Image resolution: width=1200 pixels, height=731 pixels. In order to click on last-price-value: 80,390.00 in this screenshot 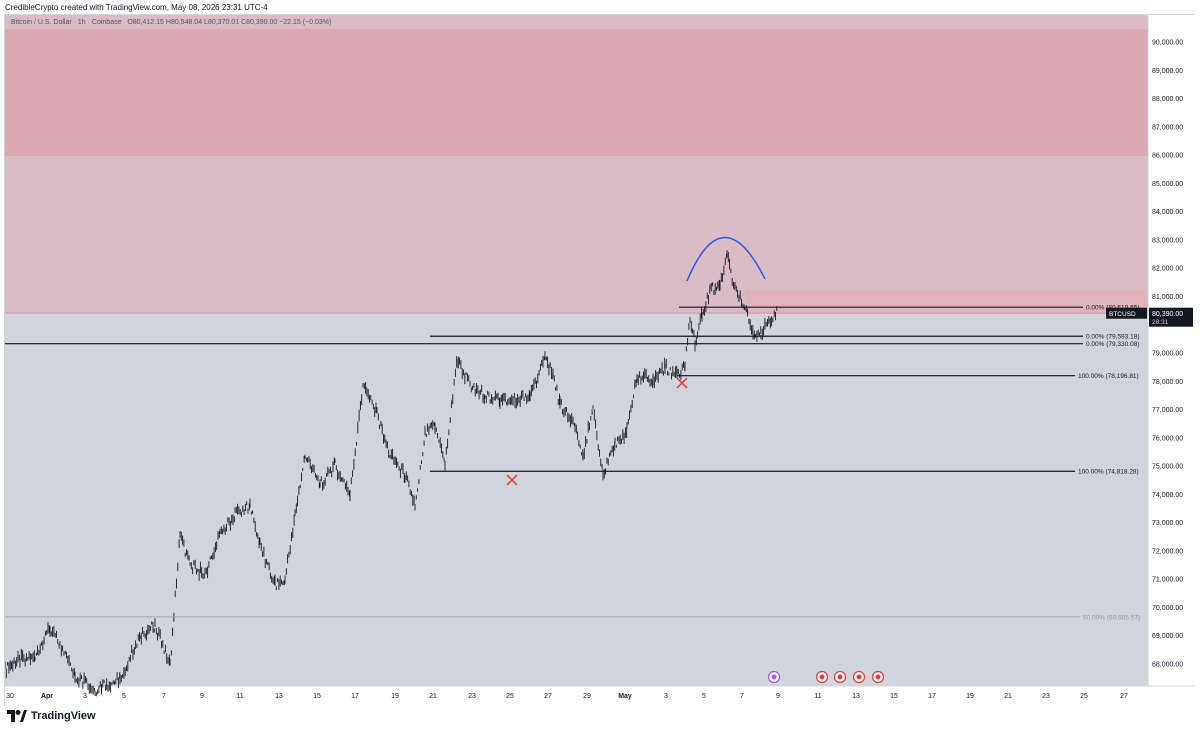, I will do `click(1167, 314)`.